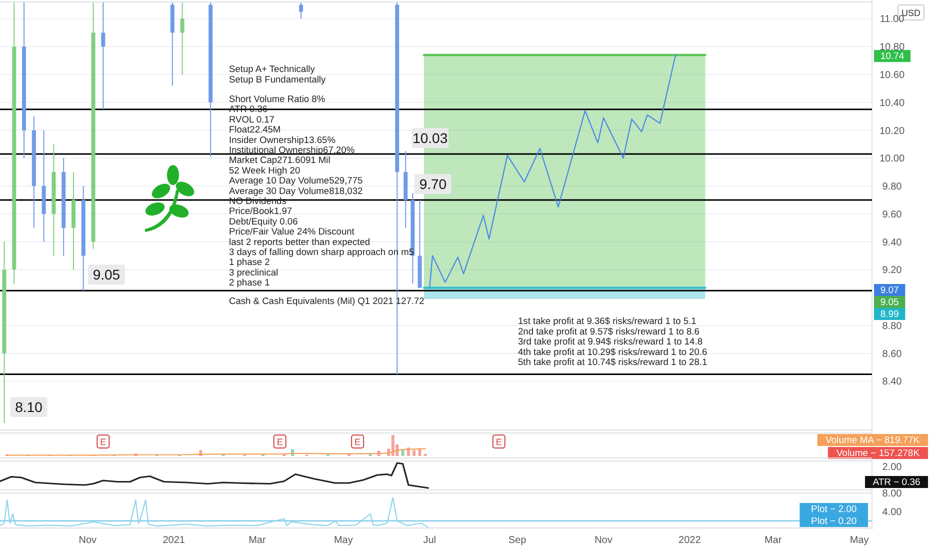 The height and width of the screenshot is (550, 932). Describe the element at coordinates (429, 540) in the screenshot. I see `x-tick-label: Jul` at that location.